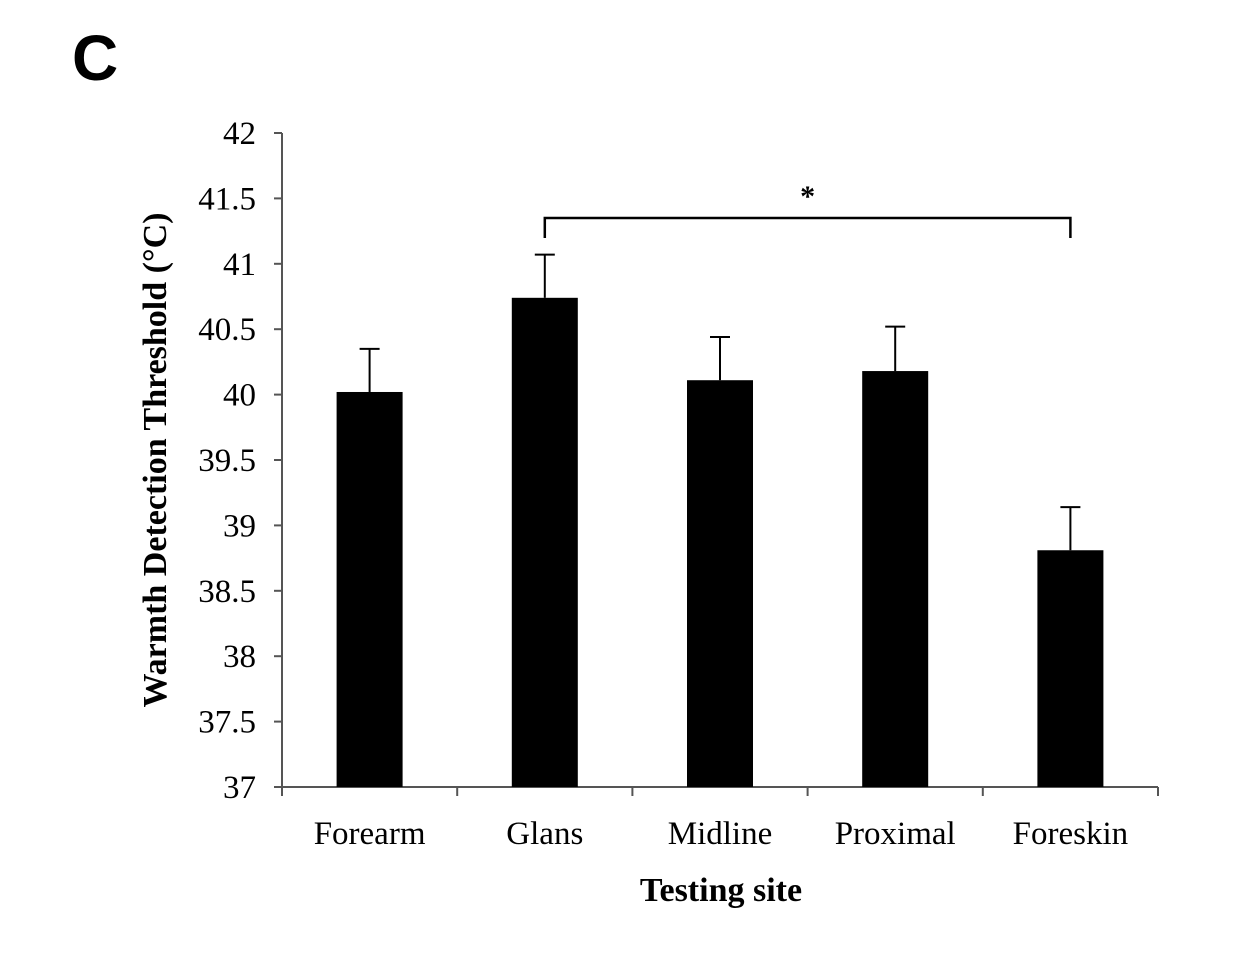 The image size is (1242, 958). Describe the element at coordinates (227, 199) in the screenshot. I see `y-tick-label: 41.5` at that location.